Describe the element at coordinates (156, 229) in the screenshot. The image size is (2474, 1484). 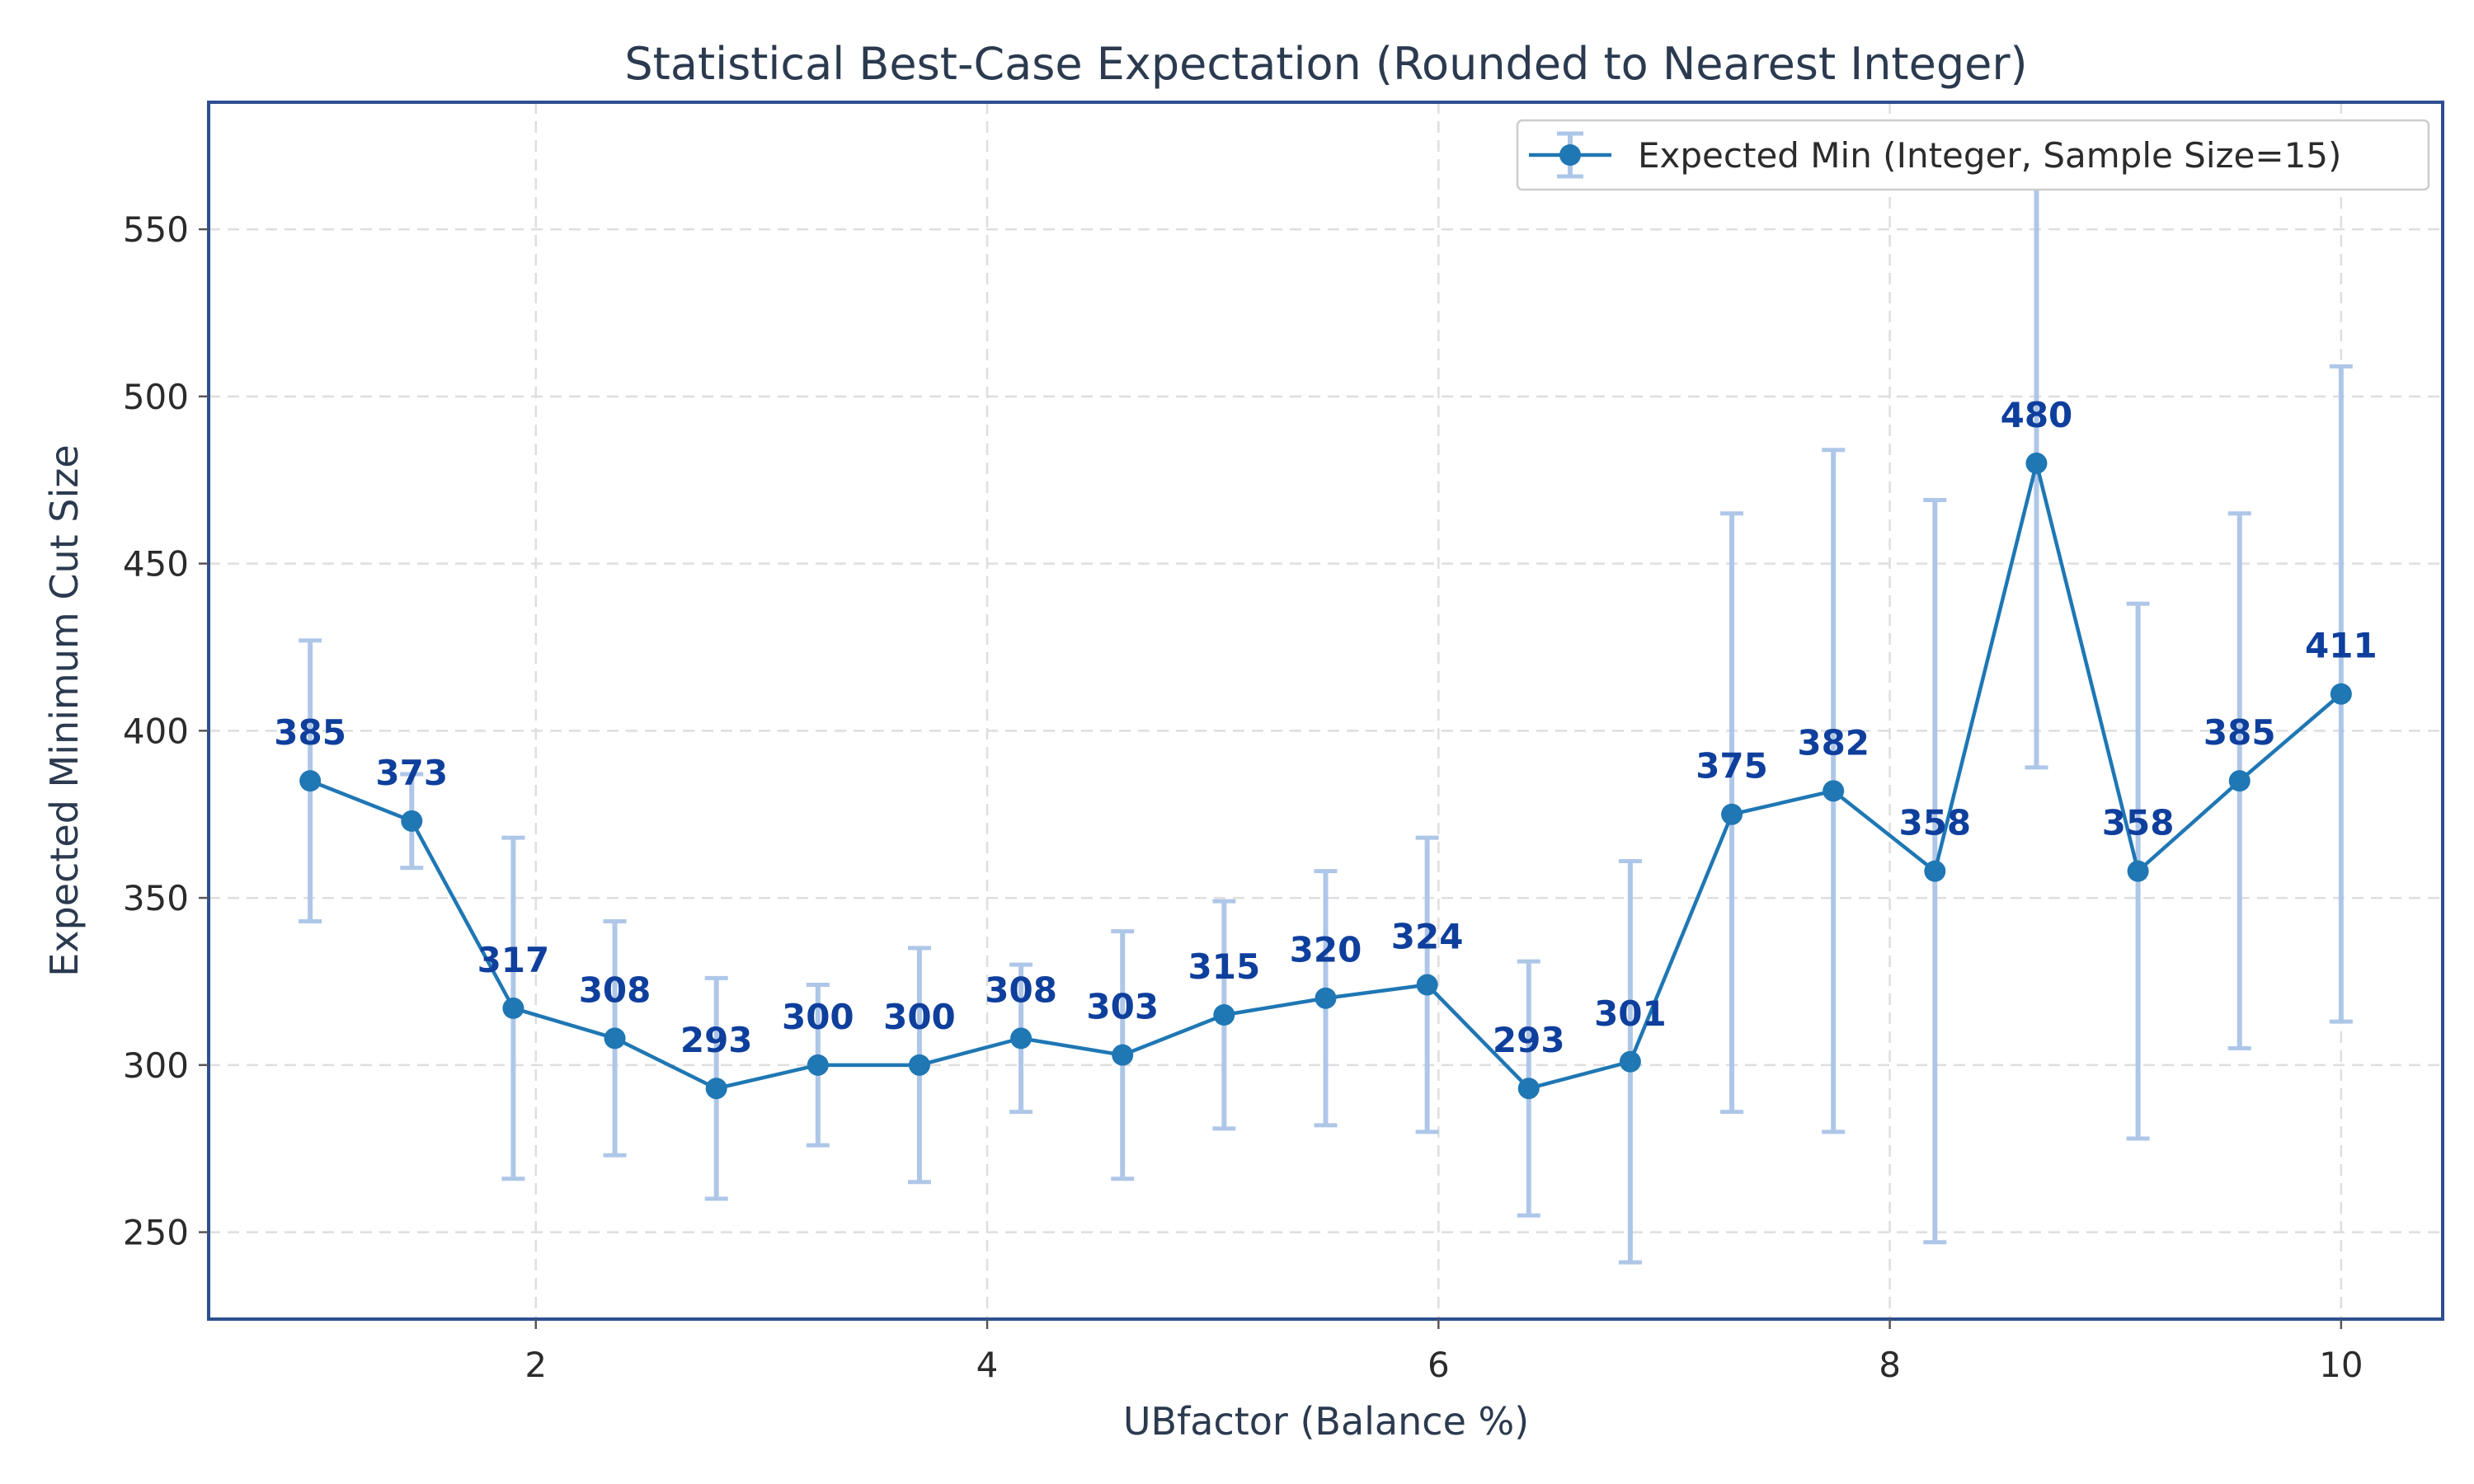
I see `y-tick-label: 550` at that location.